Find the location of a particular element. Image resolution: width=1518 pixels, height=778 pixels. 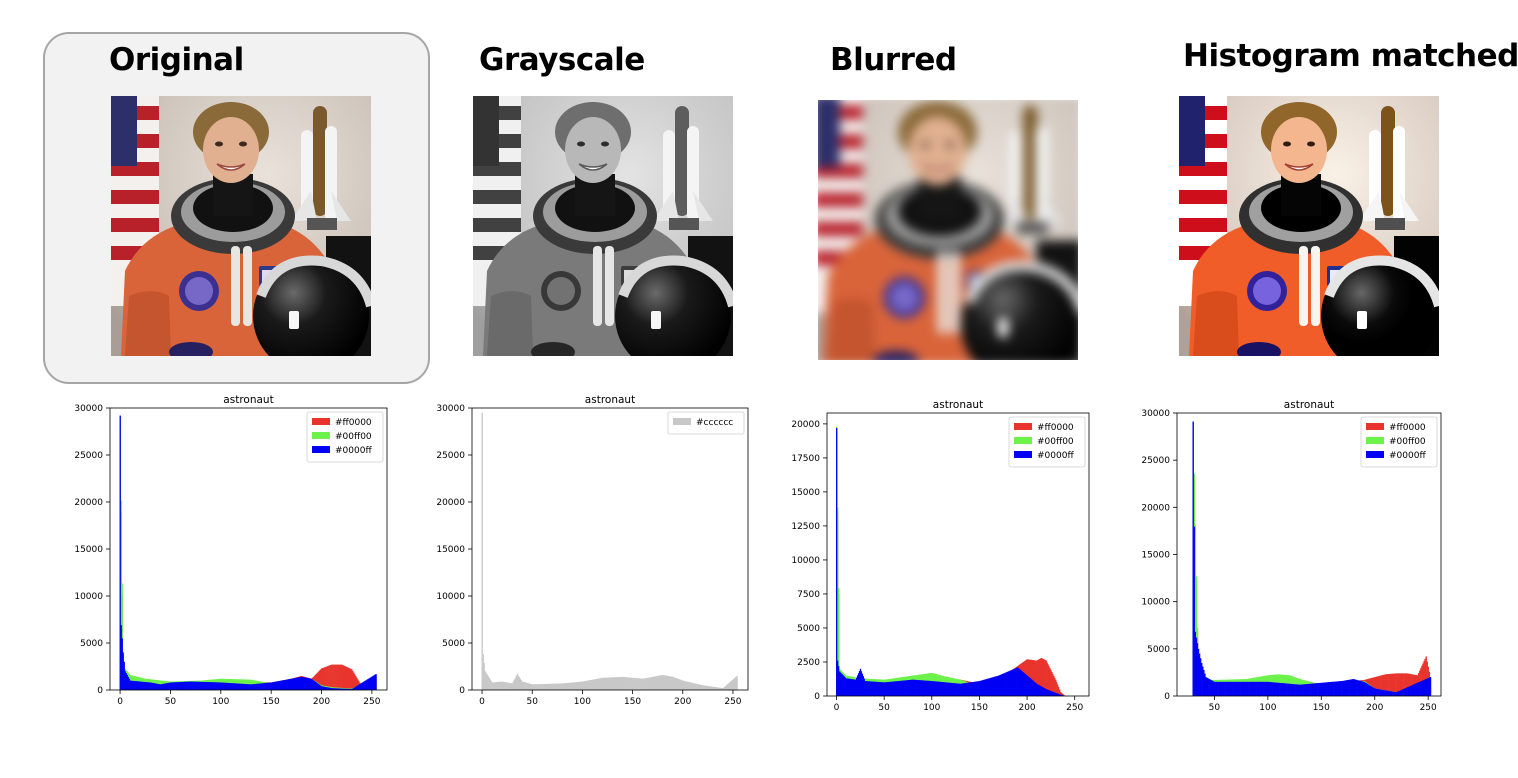

x-tick-label: 0 is located at coordinates (837, 708).